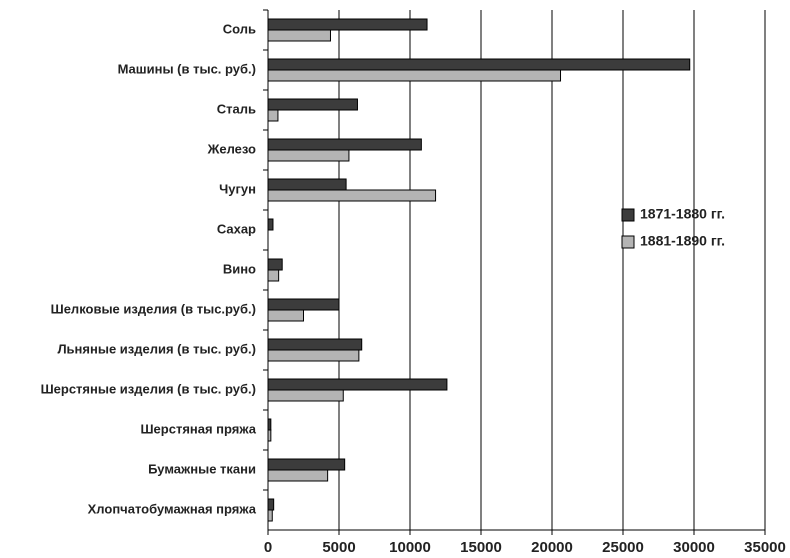  I want to click on y-tick-label: Сахар, so click(236, 228).